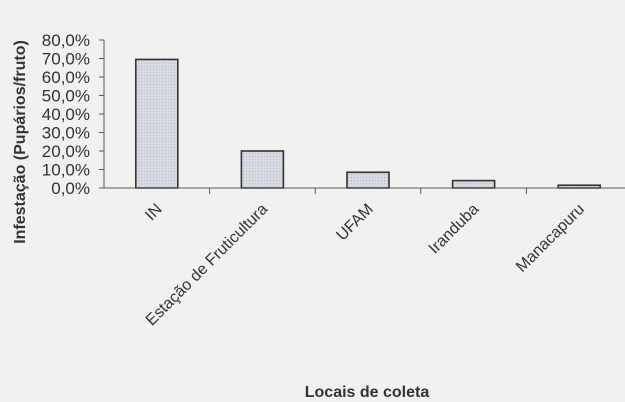  Describe the element at coordinates (66, 40) in the screenshot. I see `y-tick-label: 80,0%` at that location.